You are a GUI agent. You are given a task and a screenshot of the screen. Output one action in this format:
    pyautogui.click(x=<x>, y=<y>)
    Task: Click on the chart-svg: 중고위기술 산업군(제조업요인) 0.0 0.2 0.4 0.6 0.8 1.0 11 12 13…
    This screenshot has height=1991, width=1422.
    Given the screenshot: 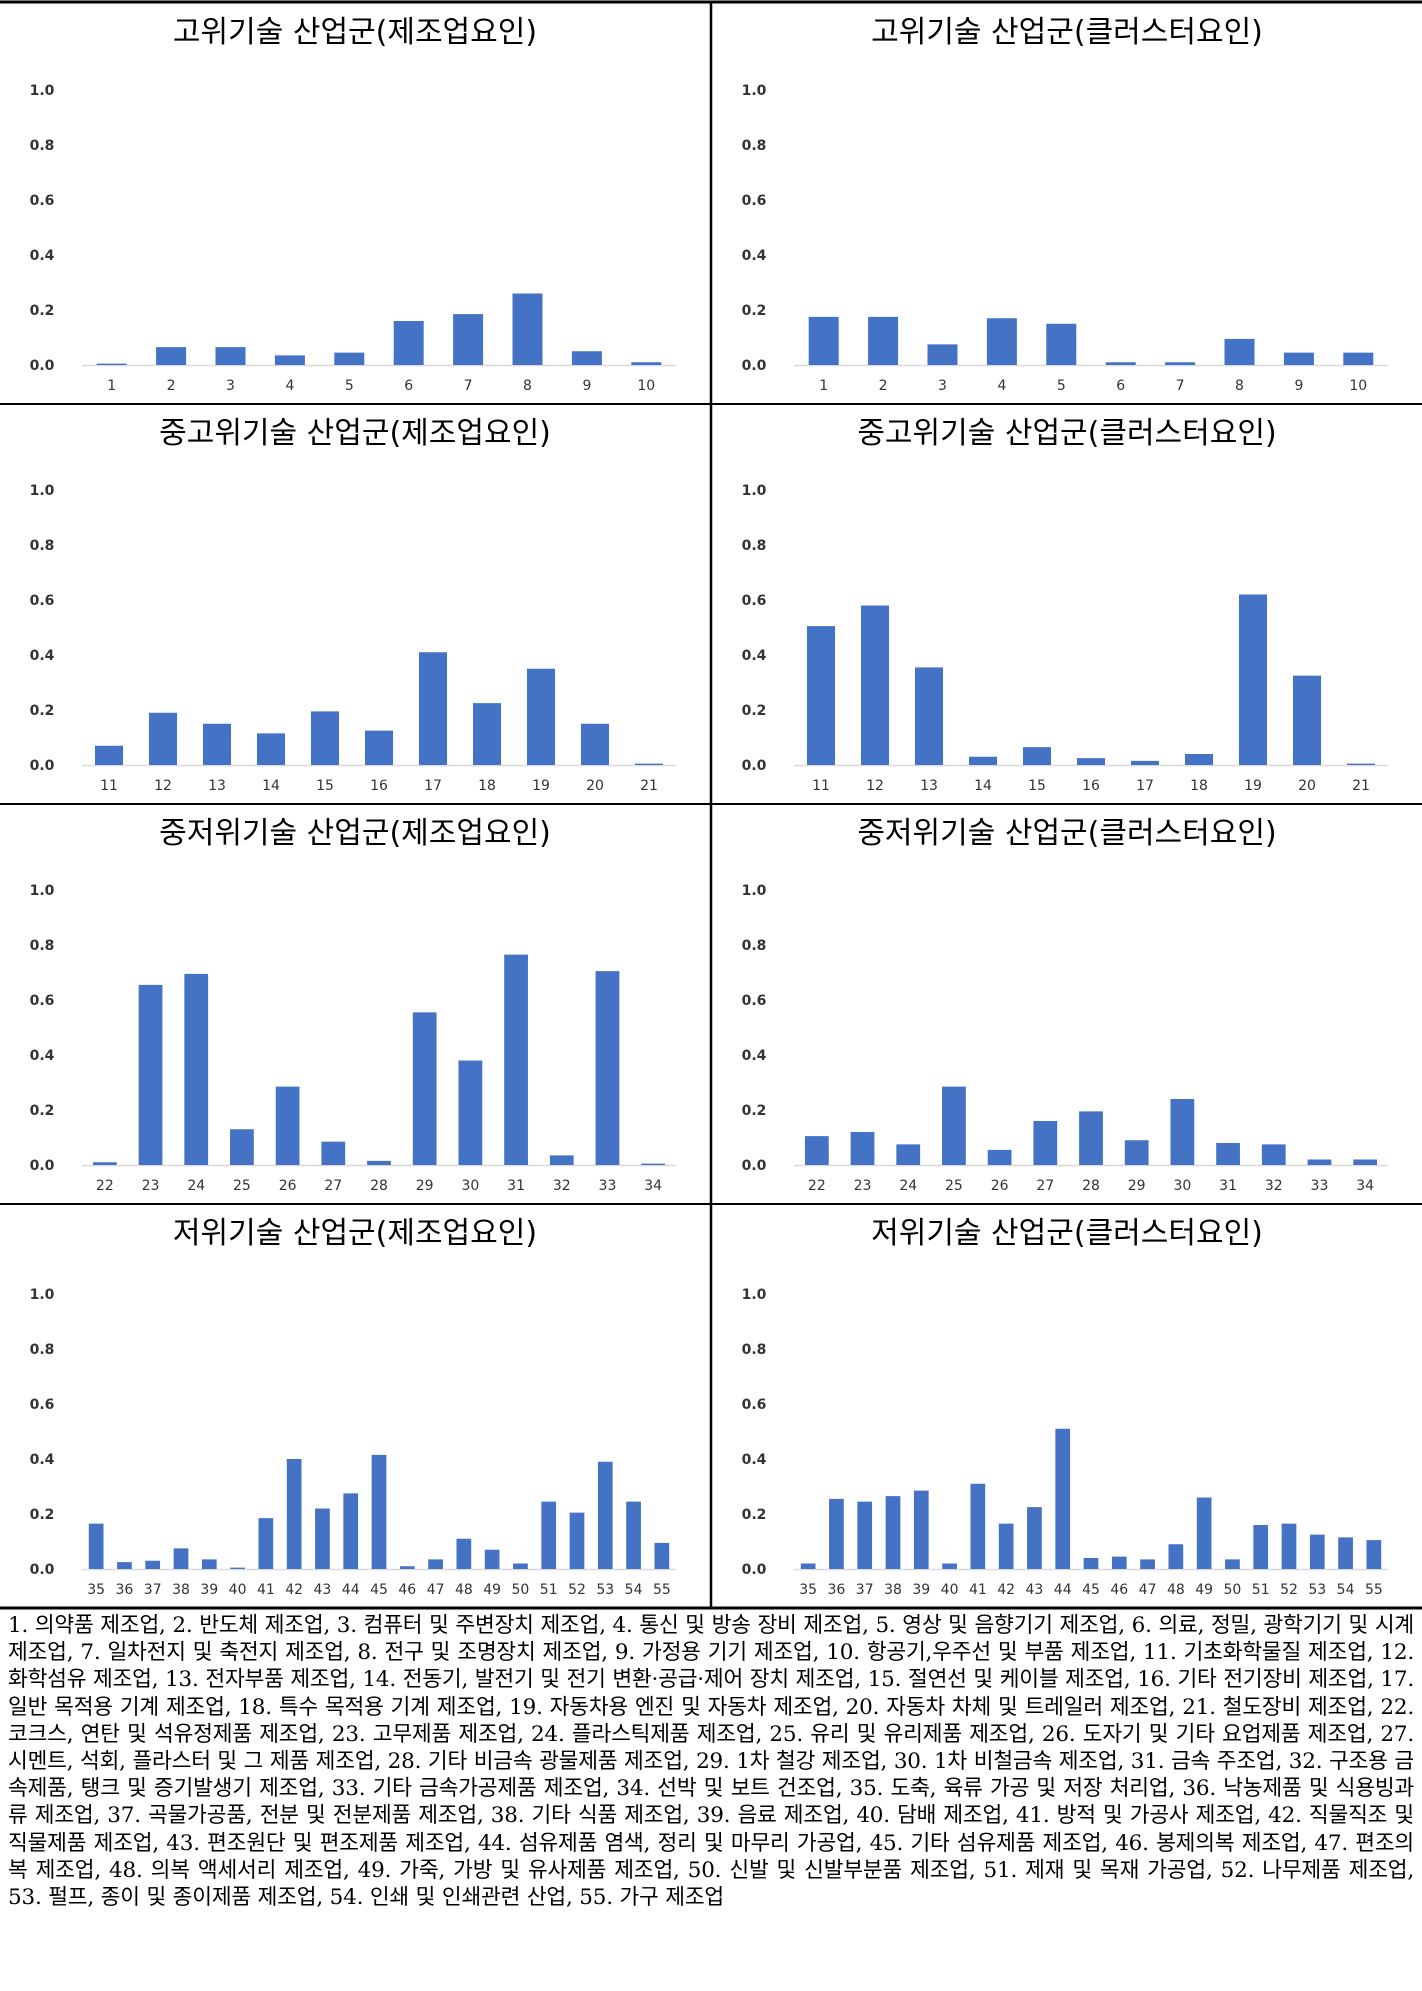 What is the action you would take?
    pyautogui.click(x=353, y=605)
    